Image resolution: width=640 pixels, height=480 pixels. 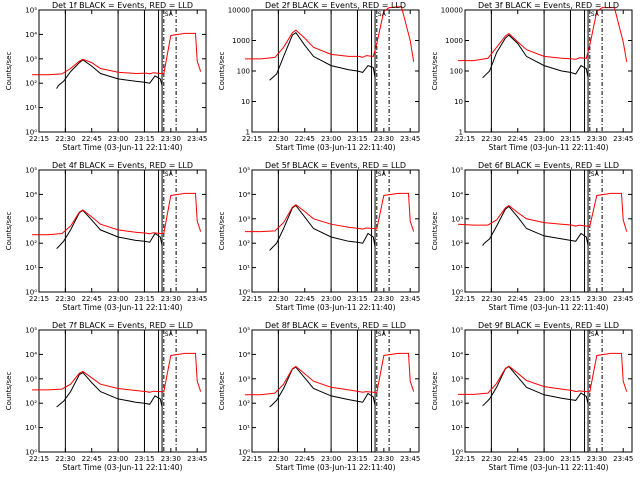 What do you see at coordinates (456, 72) in the screenshot?
I see `y-tick-label: 100` at bounding box center [456, 72].